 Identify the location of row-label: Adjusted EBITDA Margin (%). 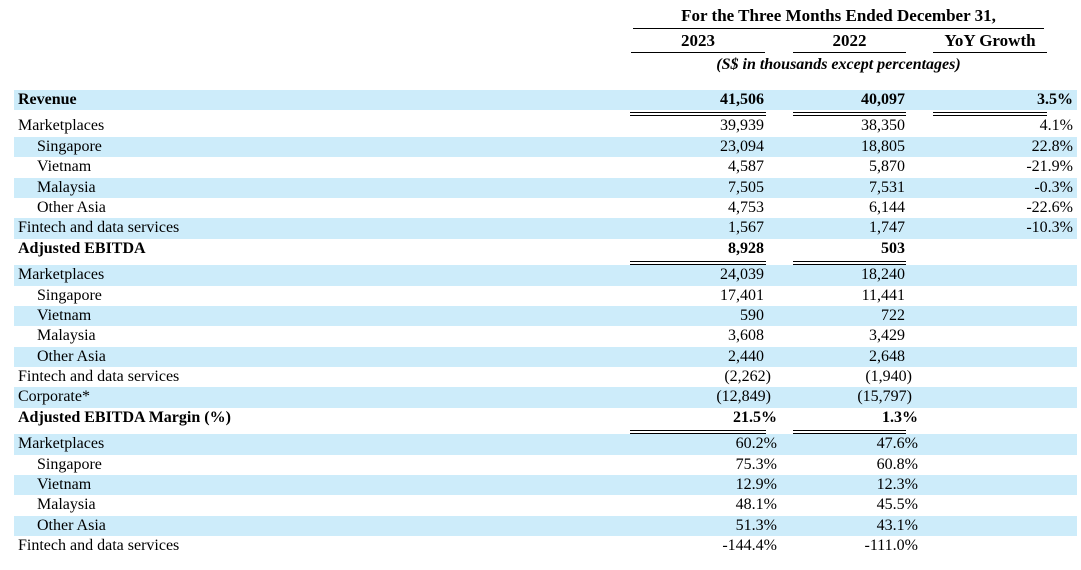
(124, 417).